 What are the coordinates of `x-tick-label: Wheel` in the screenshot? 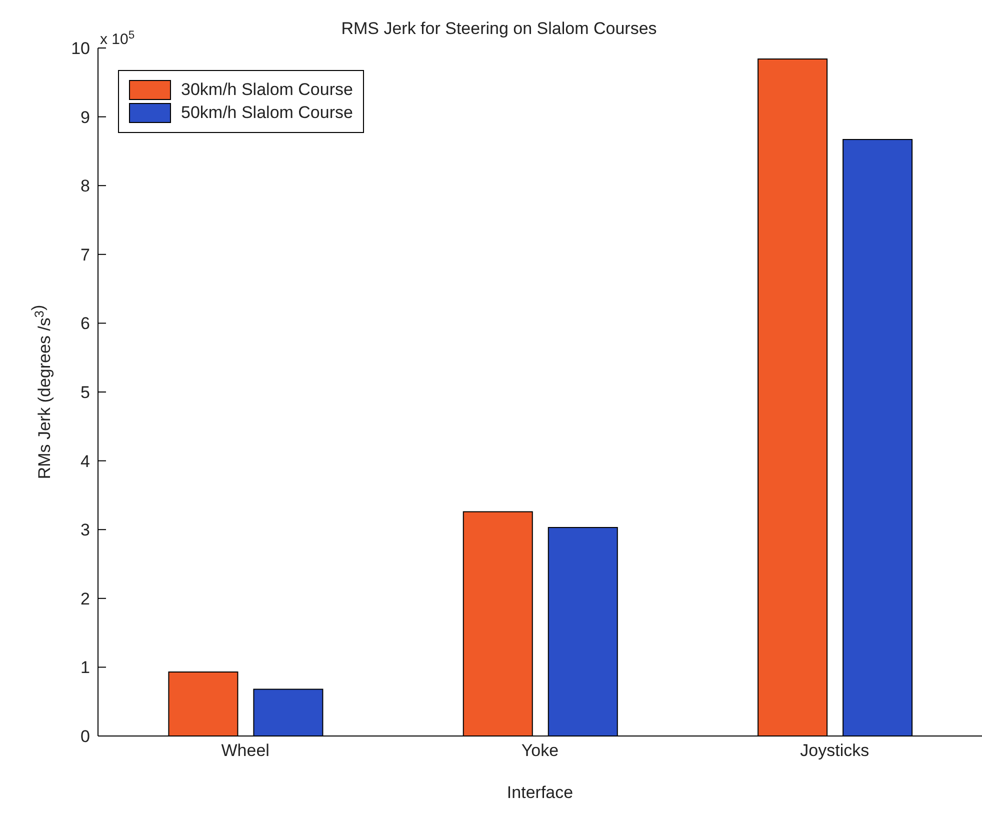 It's located at (245, 750).